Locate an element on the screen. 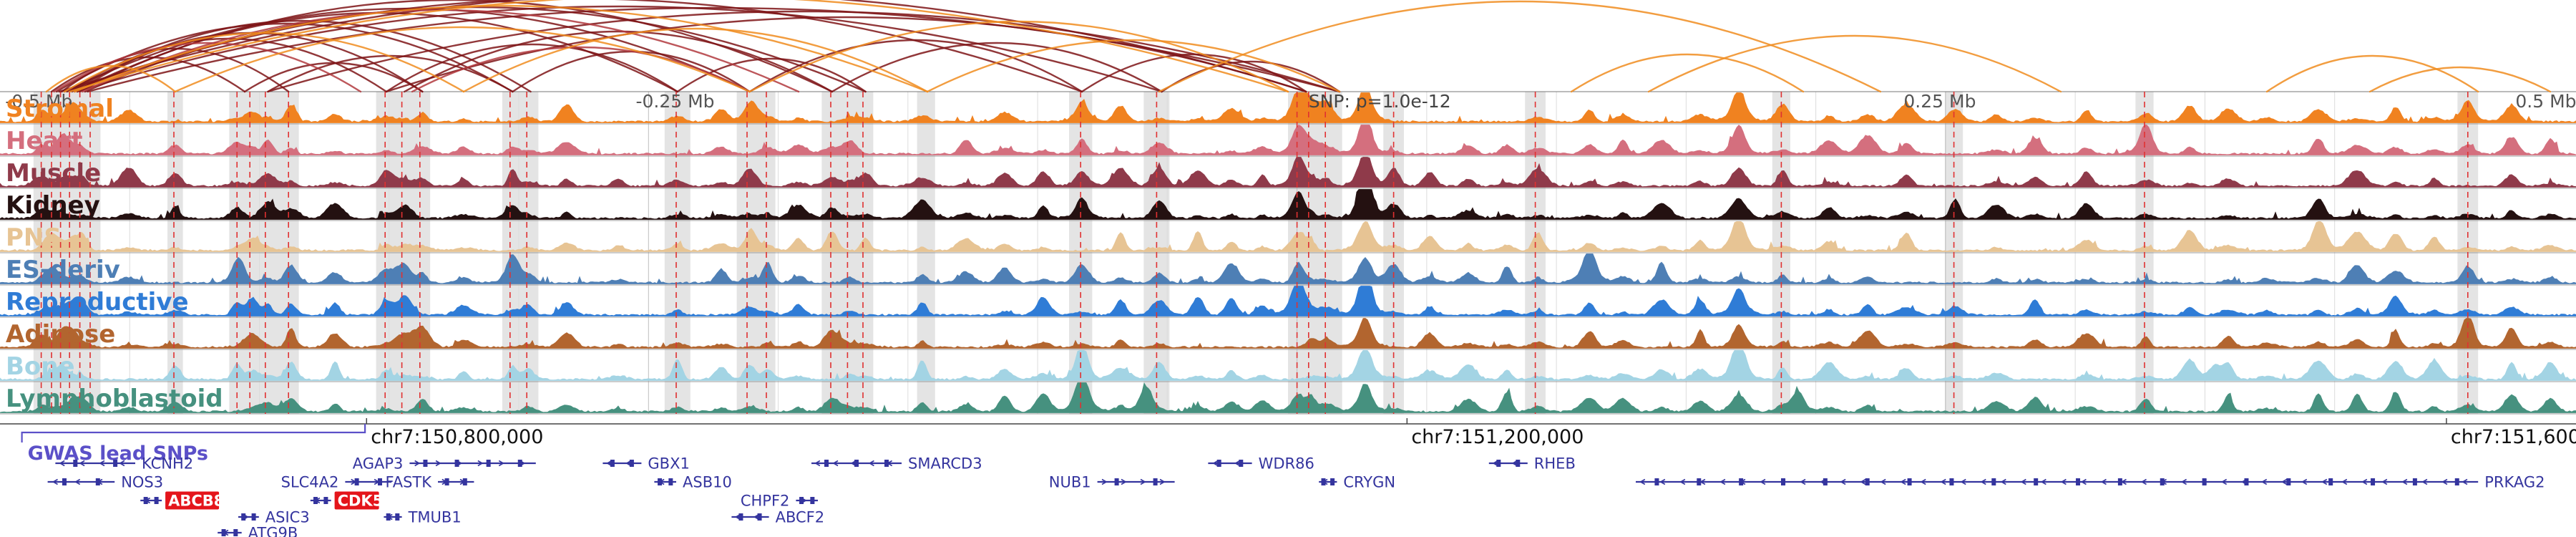 This screenshot has width=2576, height=537. gwas-lead-snps-label: GWAS lead SNPs is located at coordinates (118, 453).